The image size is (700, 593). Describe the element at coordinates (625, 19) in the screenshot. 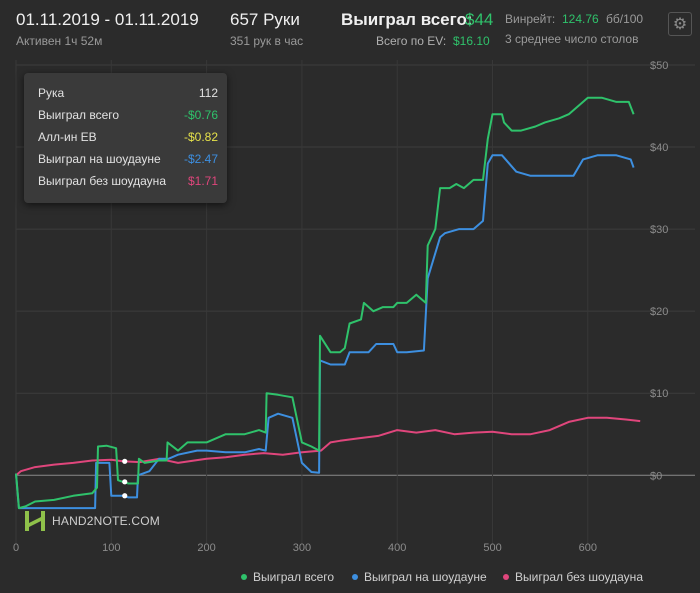

I see `winrate-unit: бб/100` at that location.